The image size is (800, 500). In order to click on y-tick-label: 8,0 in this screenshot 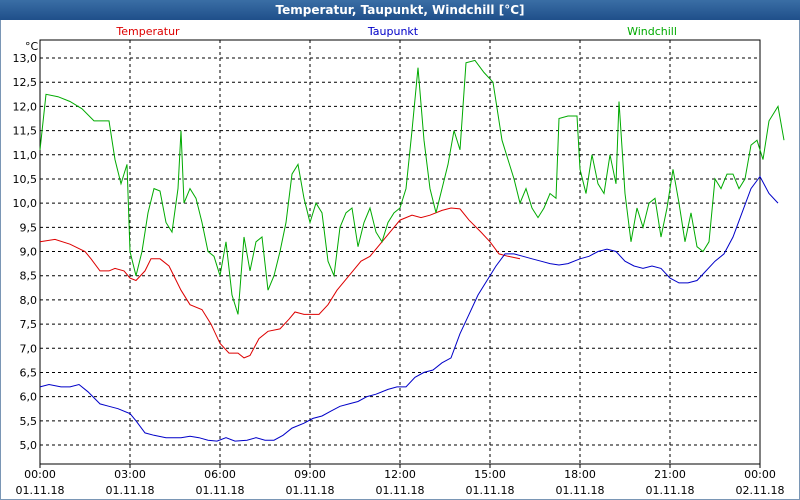, I will do `click(29, 300)`.